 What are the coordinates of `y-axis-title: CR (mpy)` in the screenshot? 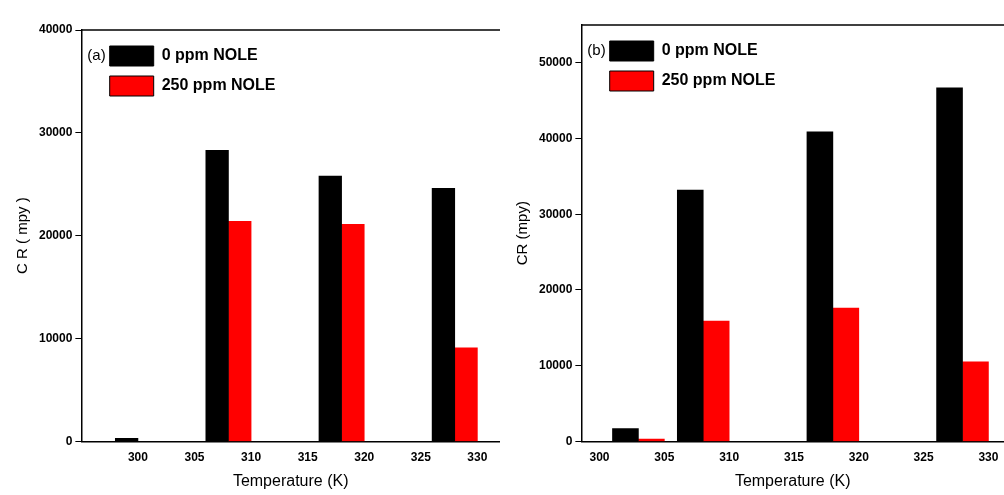 It's located at (522, 233).